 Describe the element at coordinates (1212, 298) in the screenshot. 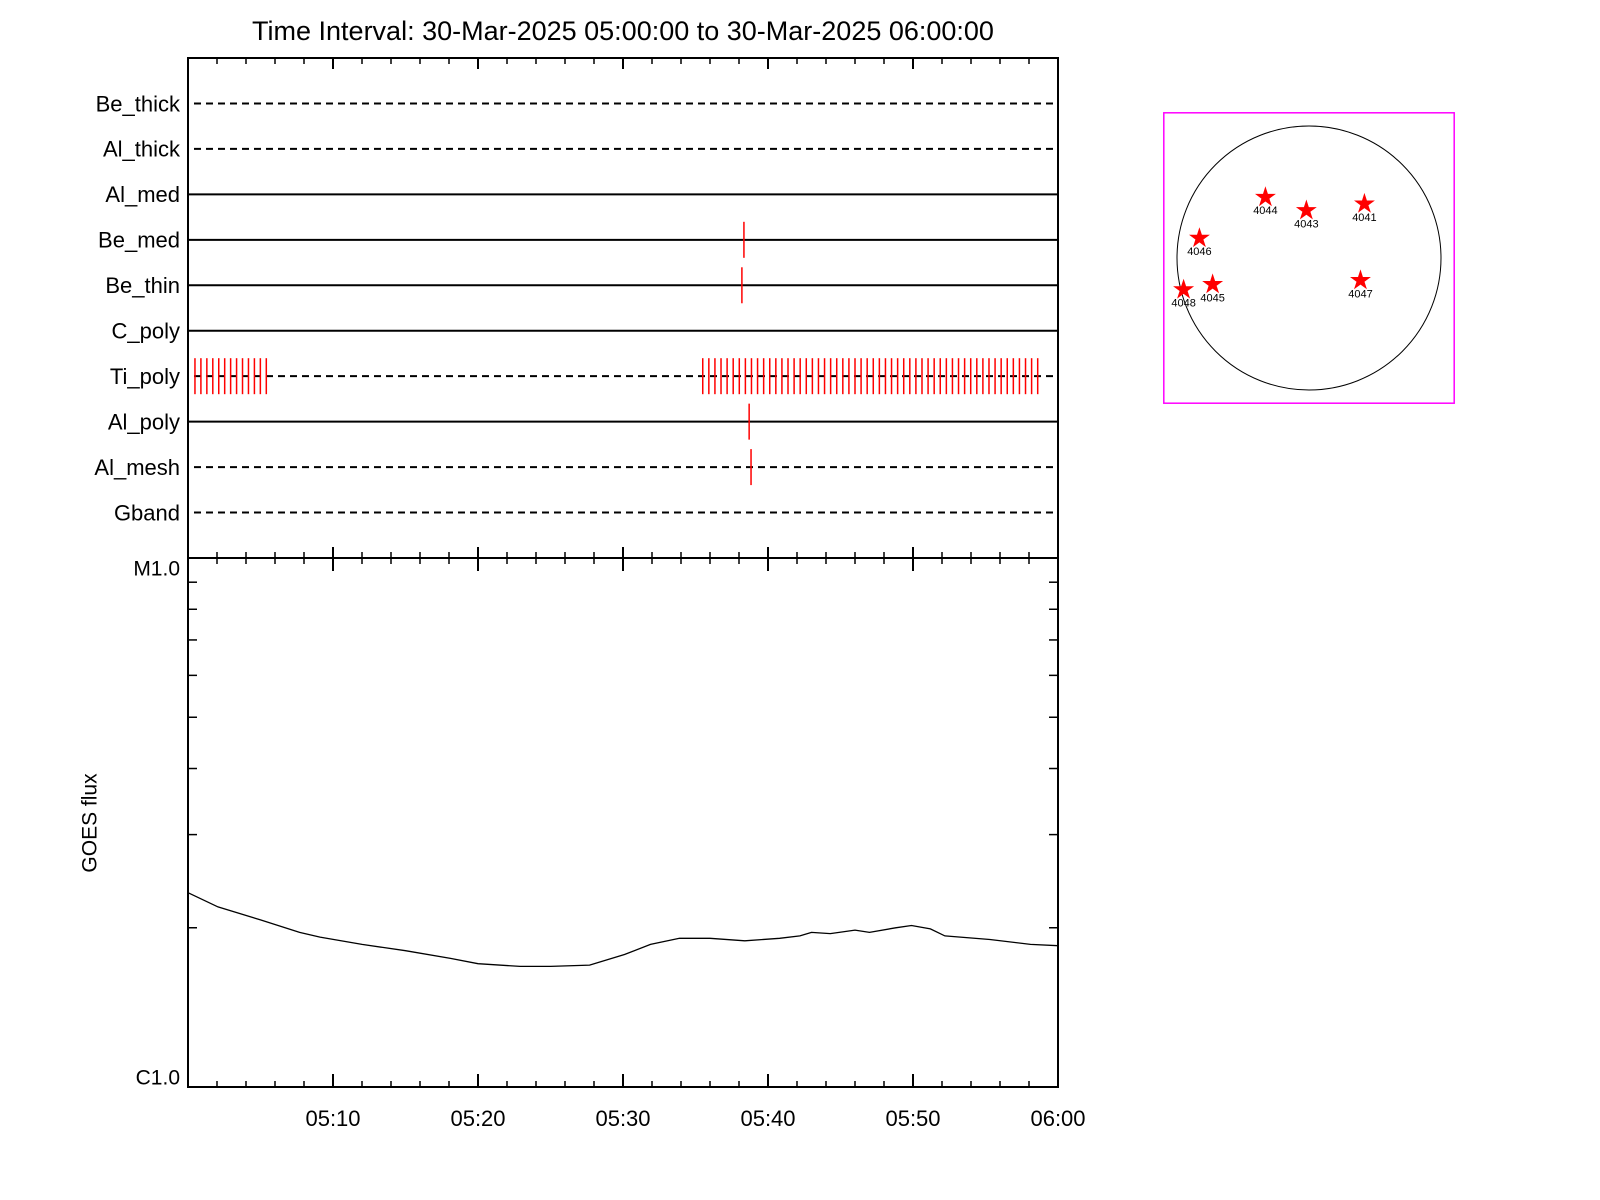

I see `region-label: 4045` at that location.